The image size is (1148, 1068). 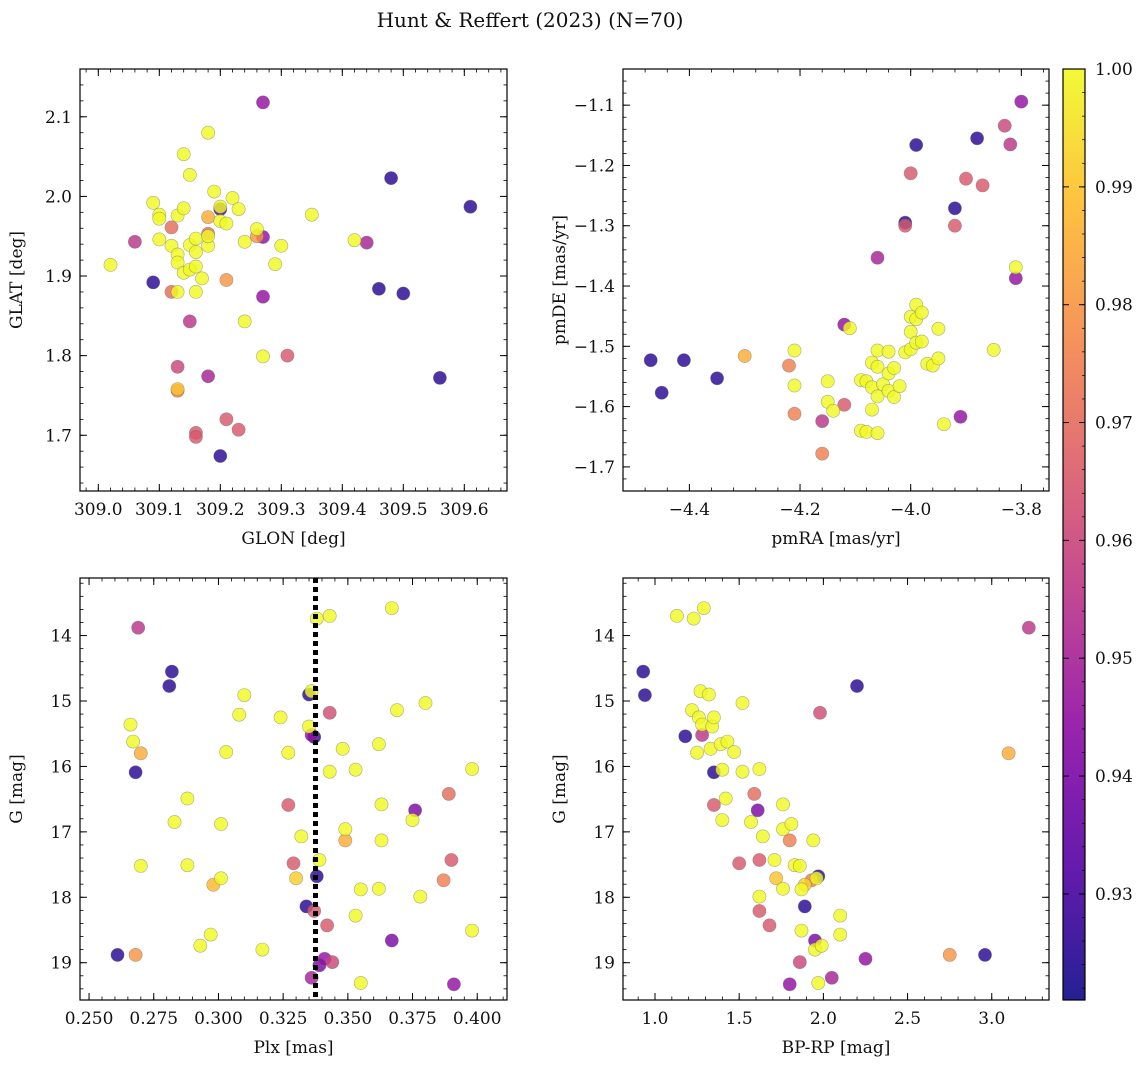 I want to click on colorbar-frame, so click(x=1074, y=534).